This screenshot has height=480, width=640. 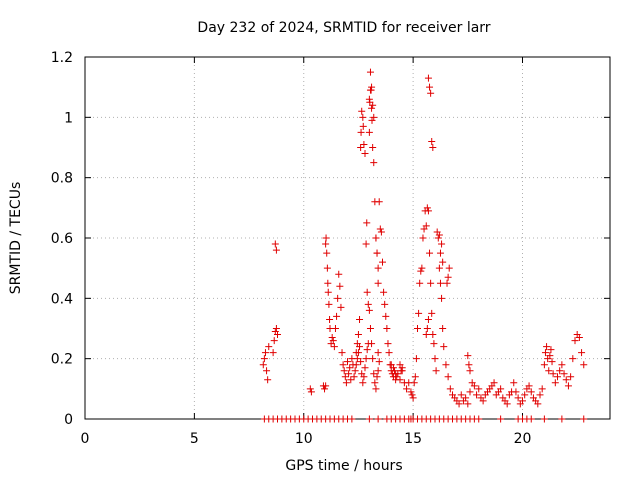 What do you see at coordinates (85, 439) in the screenshot?
I see `x-tick-label: 0` at bounding box center [85, 439].